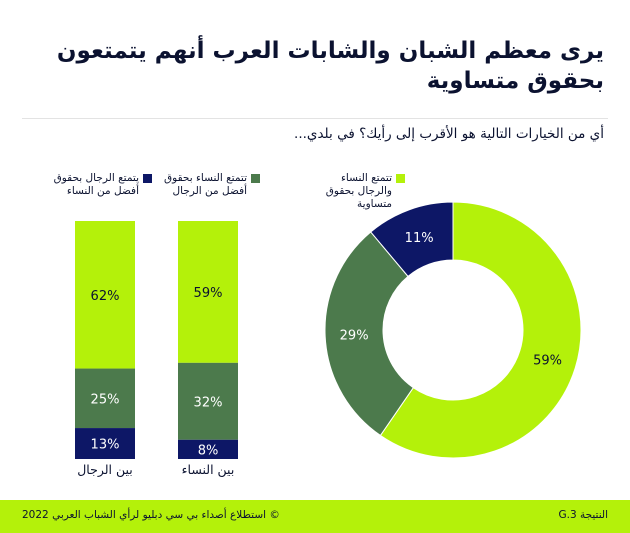 The width and height of the screenshot is (630, 533). What do you see at coordinates (419, 238) in the screenshot?
I see `donut-label-men: 11%` at bounding box center [419, 238].